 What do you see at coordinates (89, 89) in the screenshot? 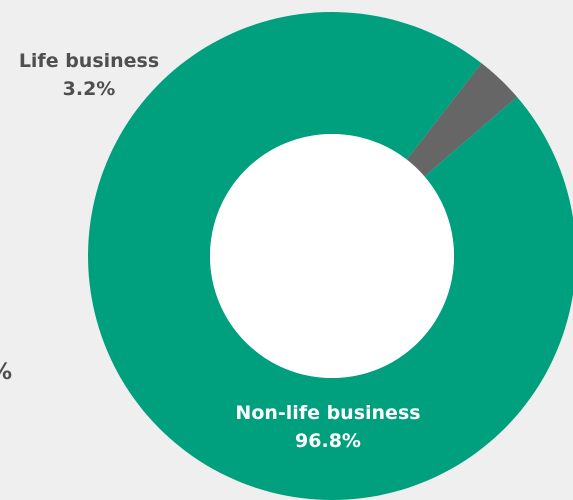
I see `slice-value-life-business: 3.2%` at bounding box center [89, 89].